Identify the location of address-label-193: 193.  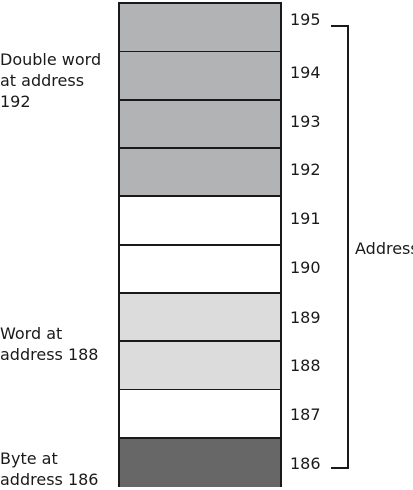
(305, 121).